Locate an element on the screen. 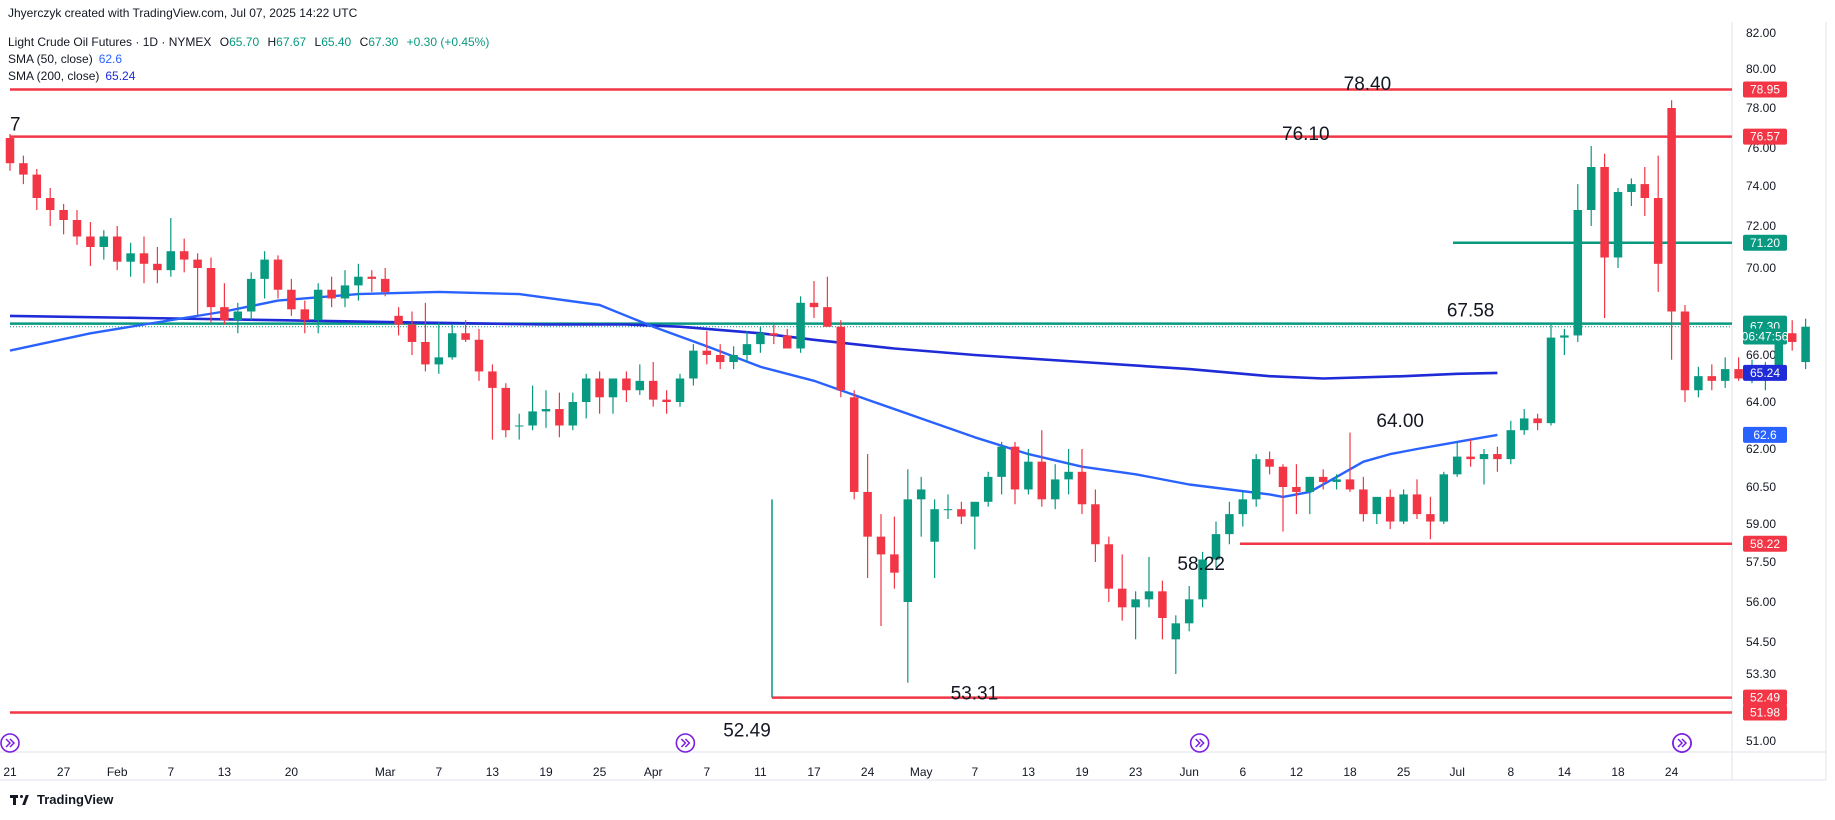 The image size is (1835, 820). price-tag-label: 52.49 is located at coordinates (1765, 698).